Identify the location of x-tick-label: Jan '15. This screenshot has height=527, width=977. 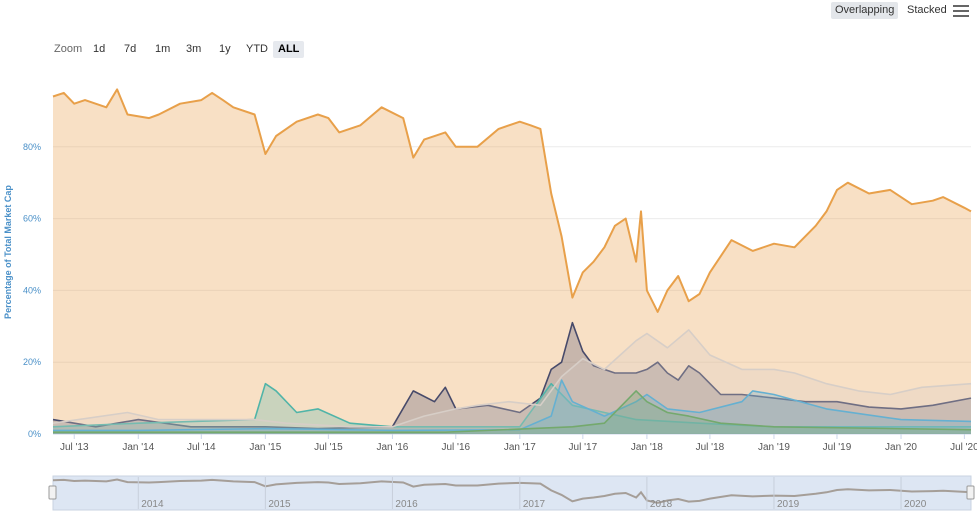
(265, 447).